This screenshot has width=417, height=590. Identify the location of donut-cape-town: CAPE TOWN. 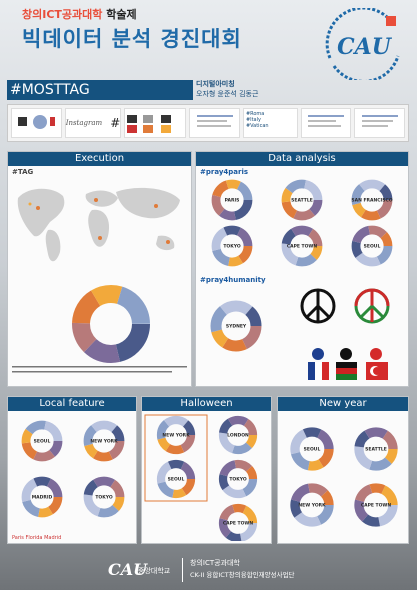
(376, 505).